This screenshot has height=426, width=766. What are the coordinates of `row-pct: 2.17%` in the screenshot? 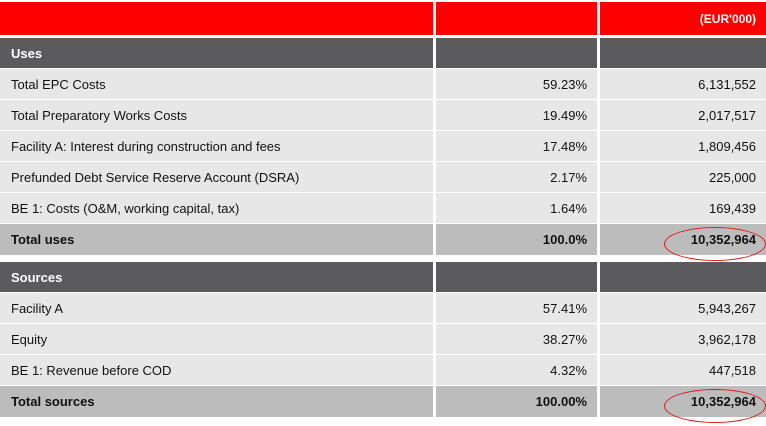 It's located at (516, 177).